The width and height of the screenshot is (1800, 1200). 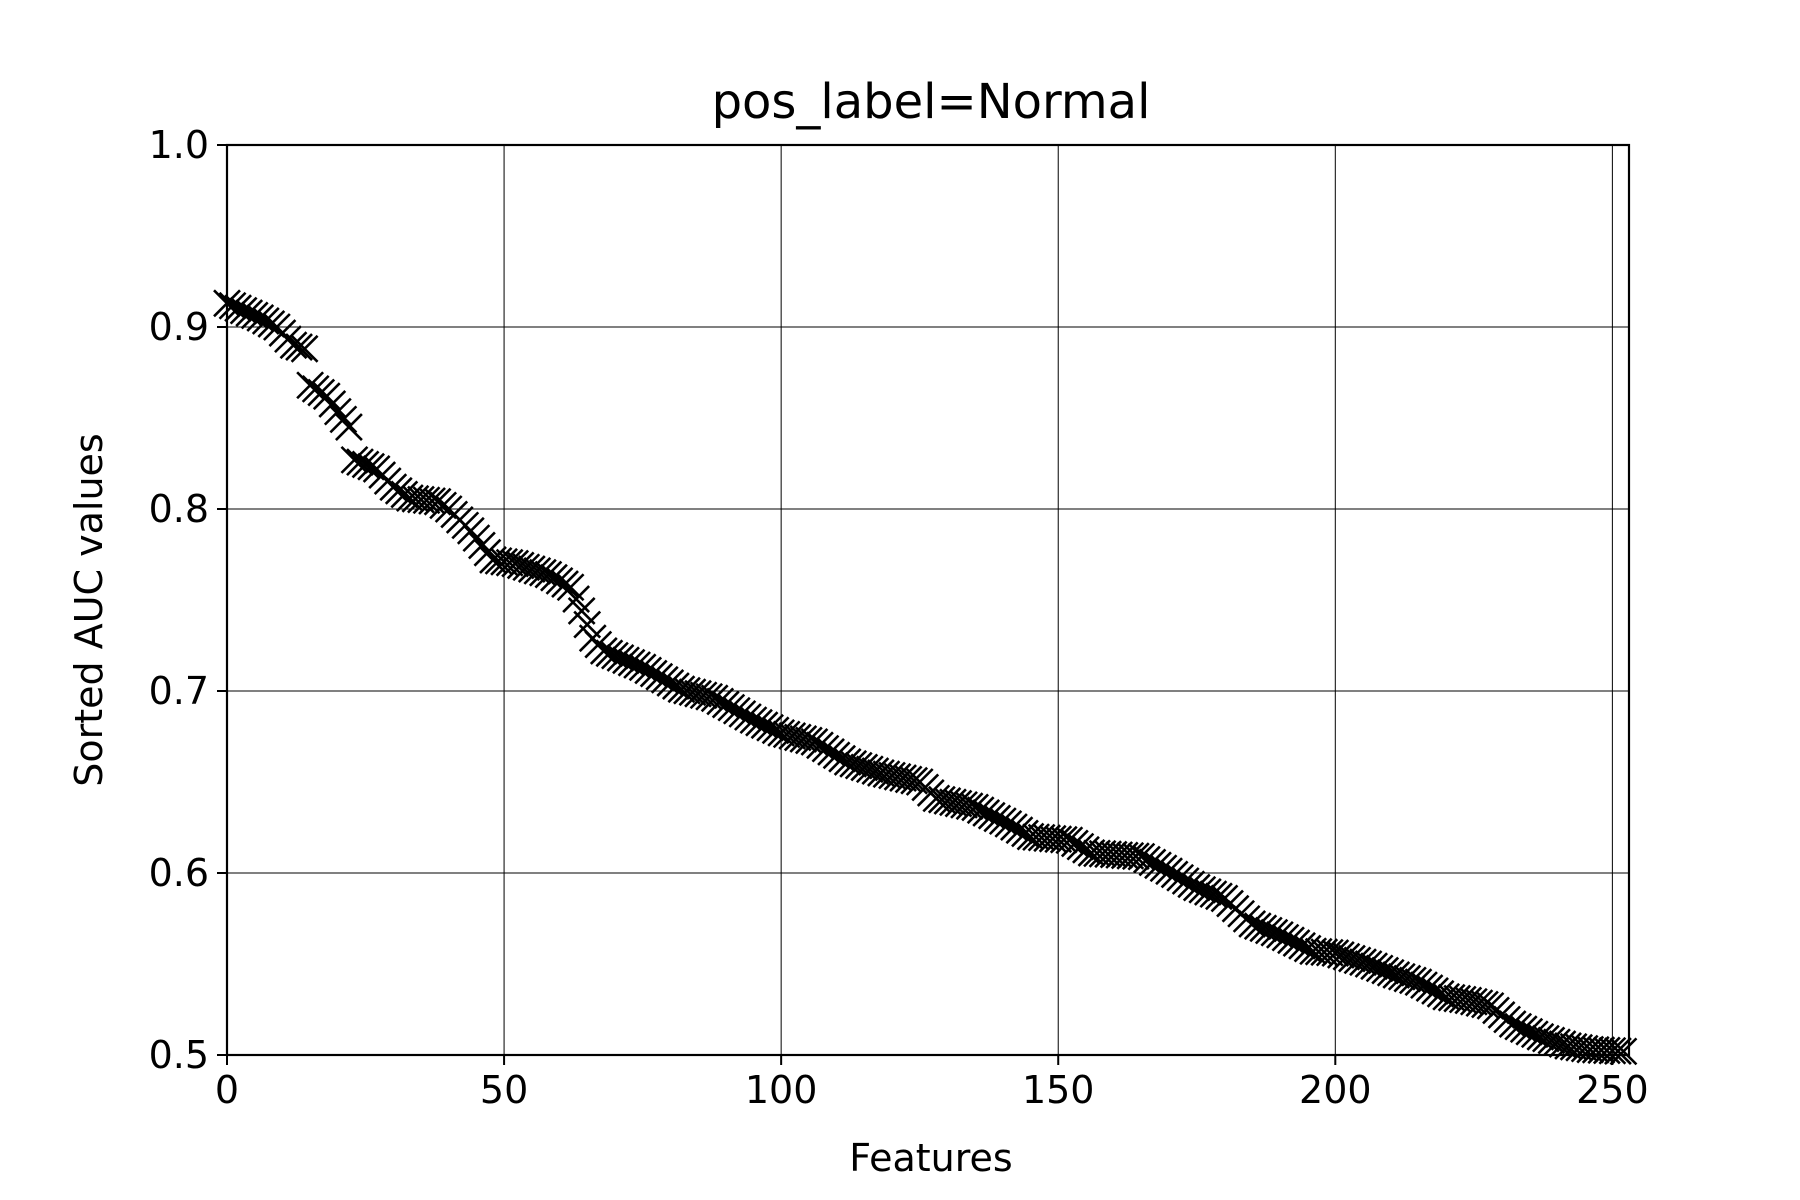 What do you see at coordinates (179, 1055) in the screenshot?
I see `y-tick-label: 0.5` at bounding box center [179, 1055].